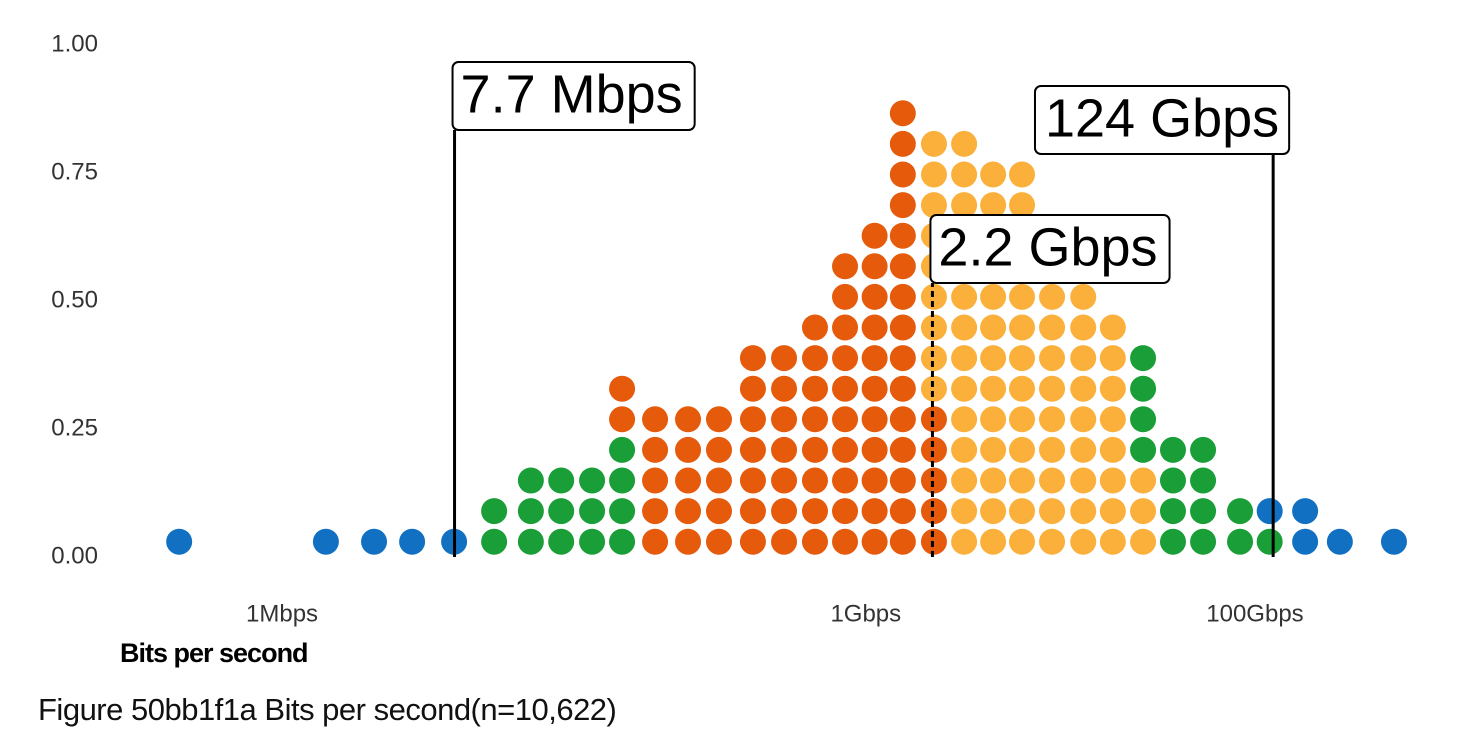 This screenshot has width=1476, height=748. Describe the element at coordinates (74, 427) in the screenshot. I see `y-tick-label: 0.25` at that location.